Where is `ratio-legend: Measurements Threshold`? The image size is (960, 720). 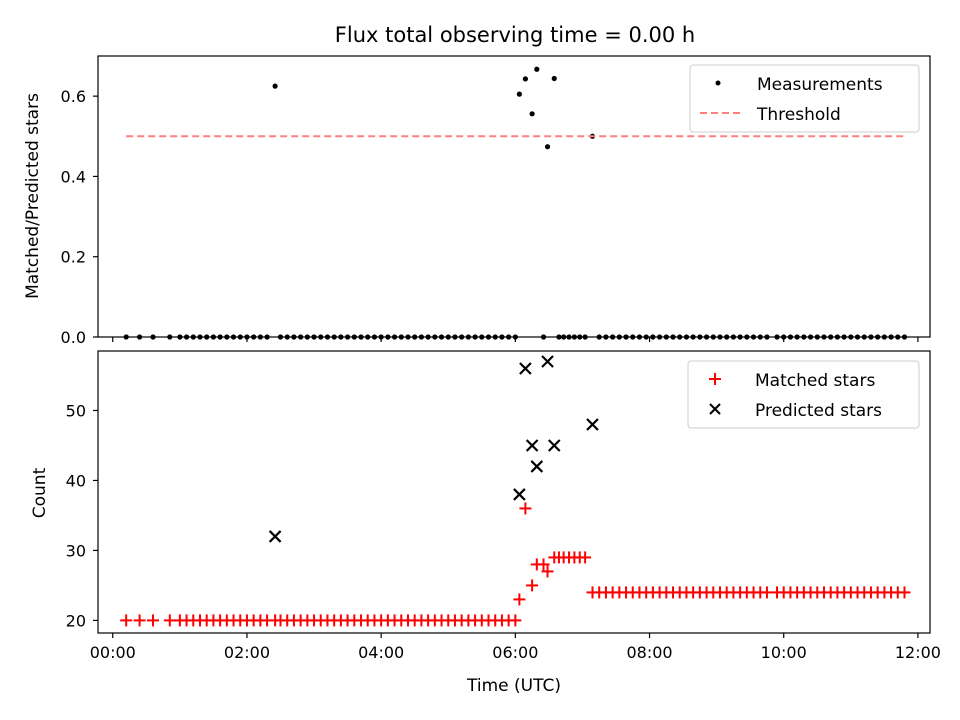
ratio-legend: Measurements Threshold is located at coordinates (804, 98).